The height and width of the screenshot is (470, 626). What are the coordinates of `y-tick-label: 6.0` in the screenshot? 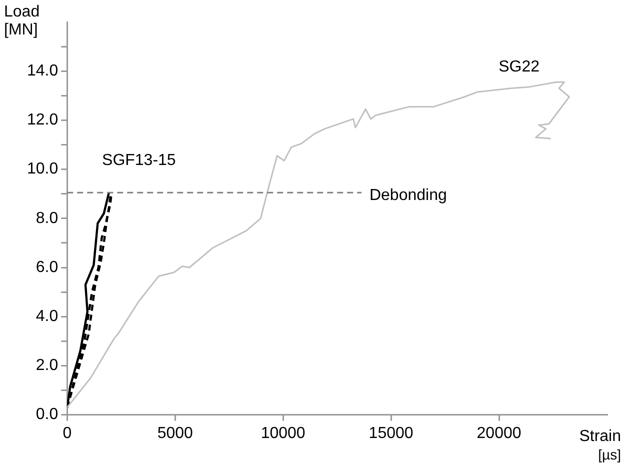 It's located at (47, 267).